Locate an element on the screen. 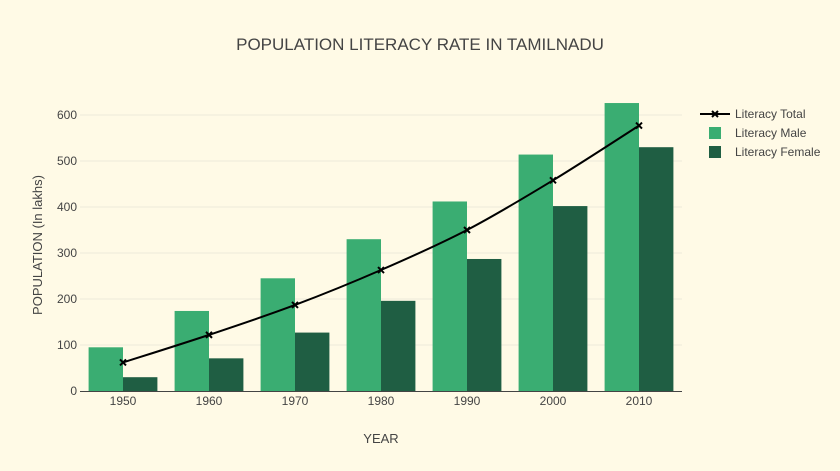 The height and width of the screenshot is (471, 840). x-tick-label: 2010 is located at coordinates (639, 401).